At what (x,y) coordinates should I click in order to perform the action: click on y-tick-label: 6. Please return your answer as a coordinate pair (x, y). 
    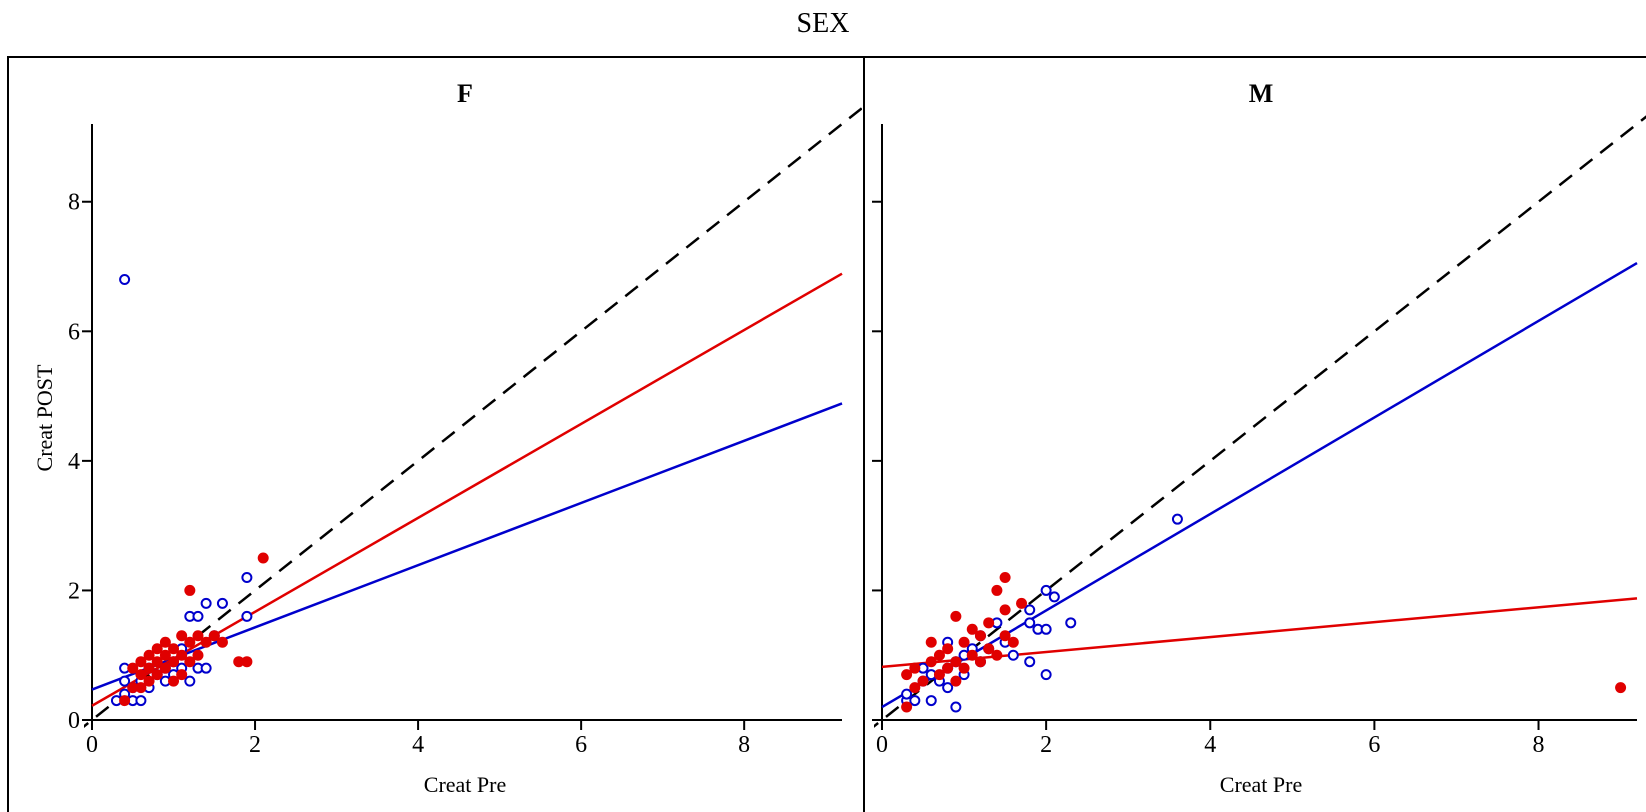
    Looking at the image, I should click on (74, 332).